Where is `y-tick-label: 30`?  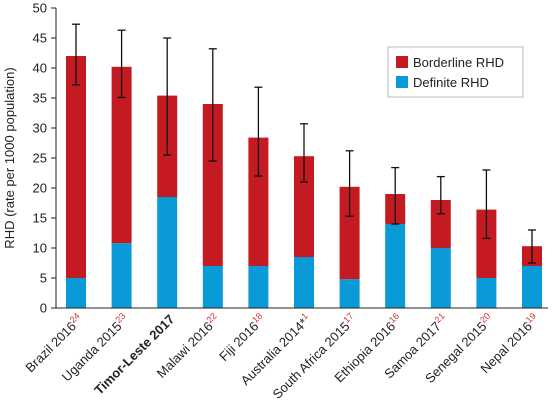 y-tick-label: 30 is located at coordinates (40, 128).